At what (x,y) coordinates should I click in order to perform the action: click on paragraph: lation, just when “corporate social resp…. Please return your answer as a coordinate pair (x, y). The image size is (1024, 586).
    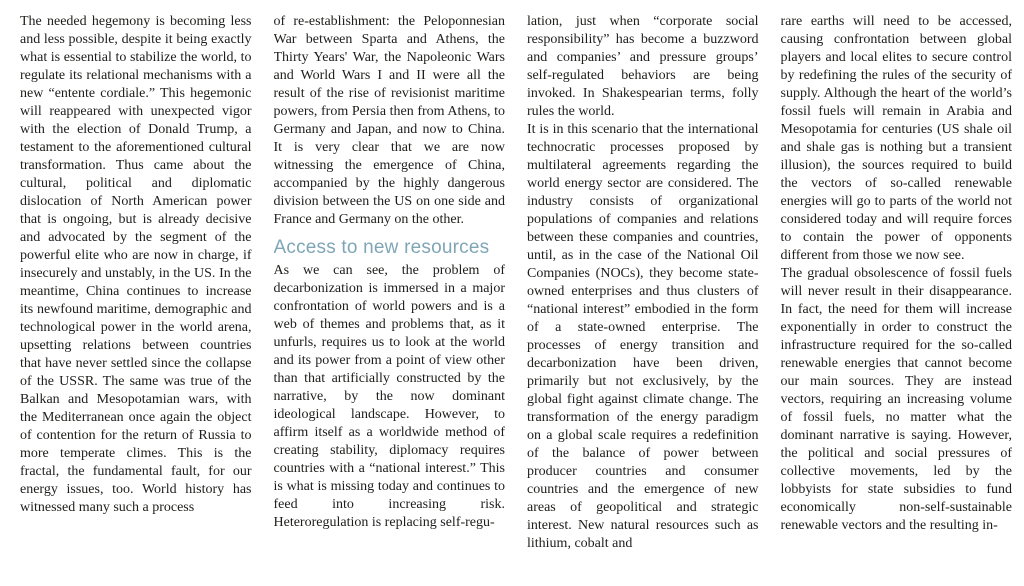
    Looking at the image, I should click on (643, 66).